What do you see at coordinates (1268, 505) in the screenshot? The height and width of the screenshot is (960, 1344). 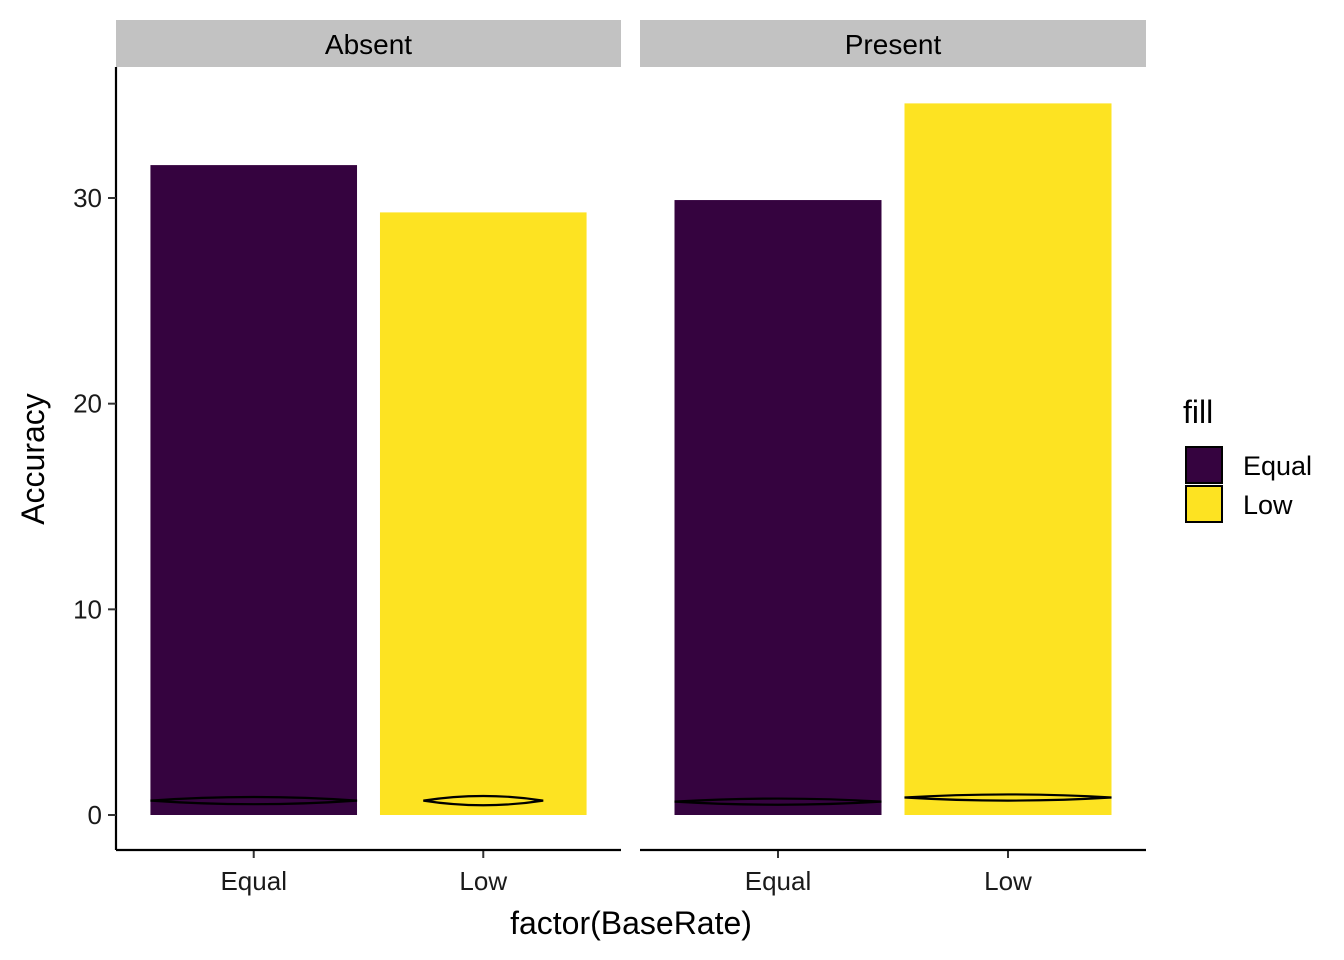 I see `legend-label-low: Low` at bounding box center [1268, 505].